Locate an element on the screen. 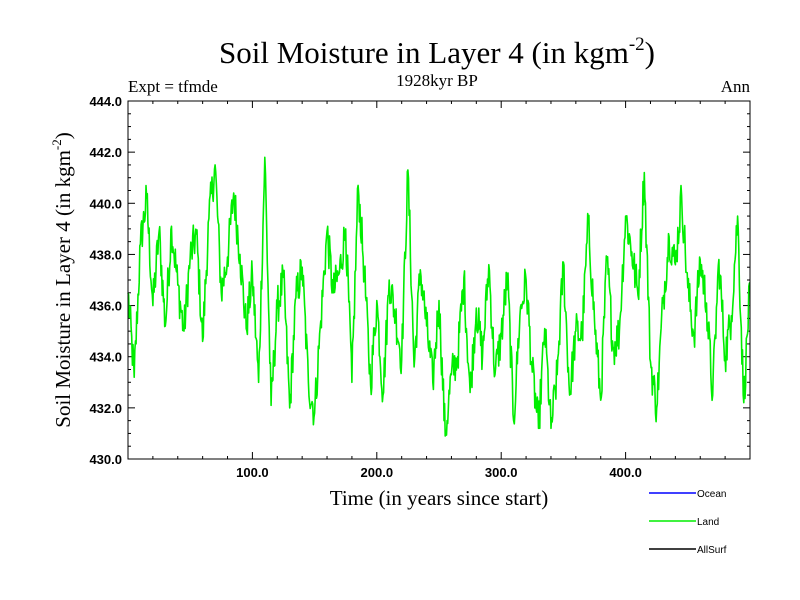  y-tick-label: 436.0 is located at coordinates (105, 306).